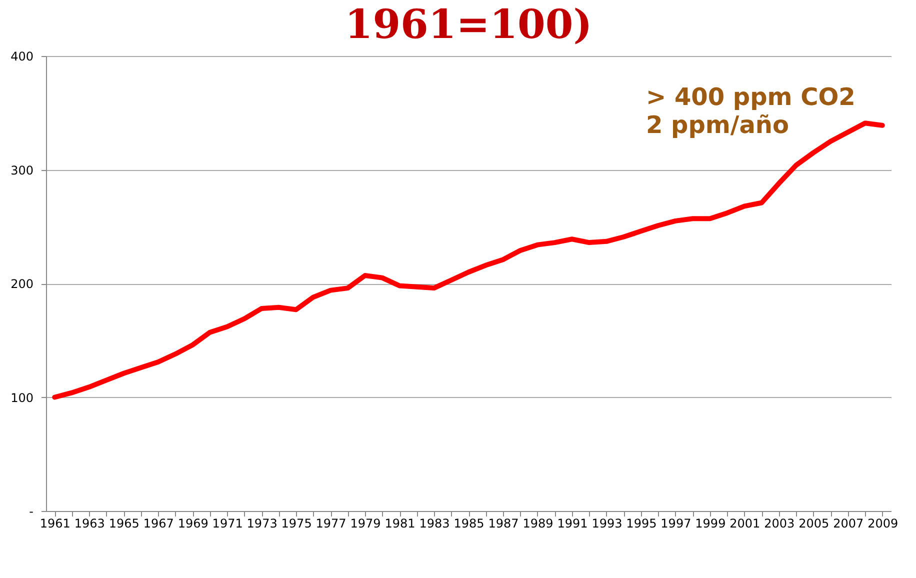 Image resolution: width=916 pixels, height=578 pixels. What do you see at coordinates (55, 523) in the screenshot?
I see `x-tick-label: 1961` at bounding box center [55, 523].